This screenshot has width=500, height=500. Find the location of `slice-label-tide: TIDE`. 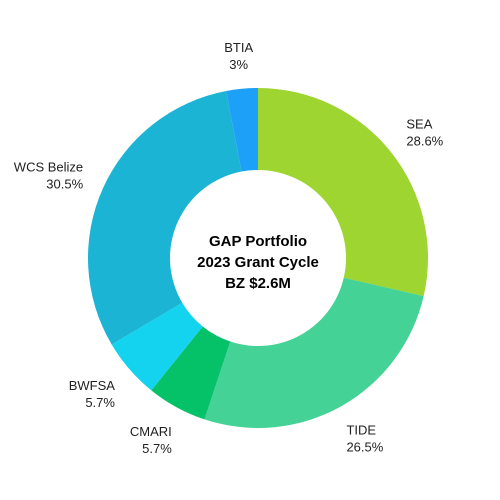

slice-label-tide: TIDE is located at coordinates (361, 430).